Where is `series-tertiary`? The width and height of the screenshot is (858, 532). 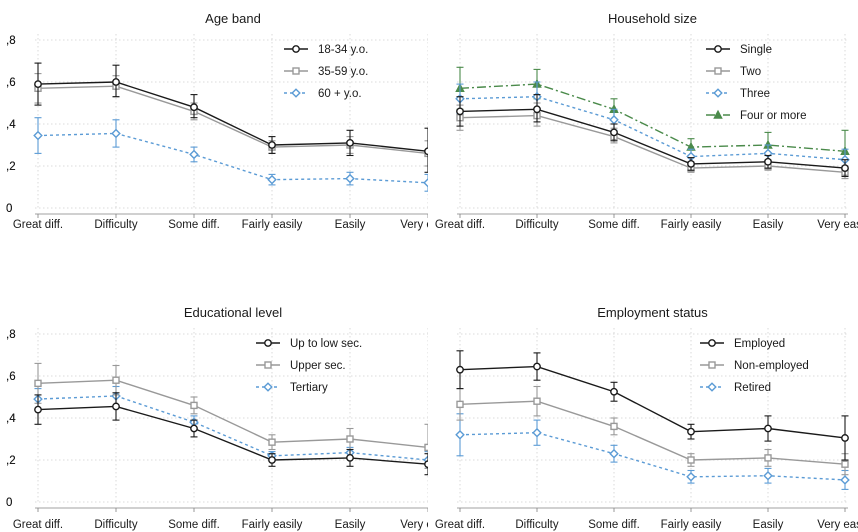 series-tertiary is located at coordinates (230, 427).